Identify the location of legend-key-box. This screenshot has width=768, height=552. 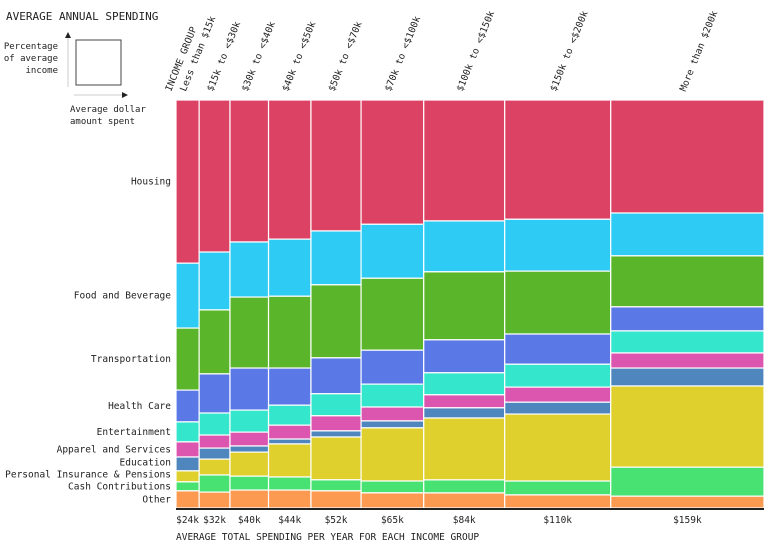
(98, 62).